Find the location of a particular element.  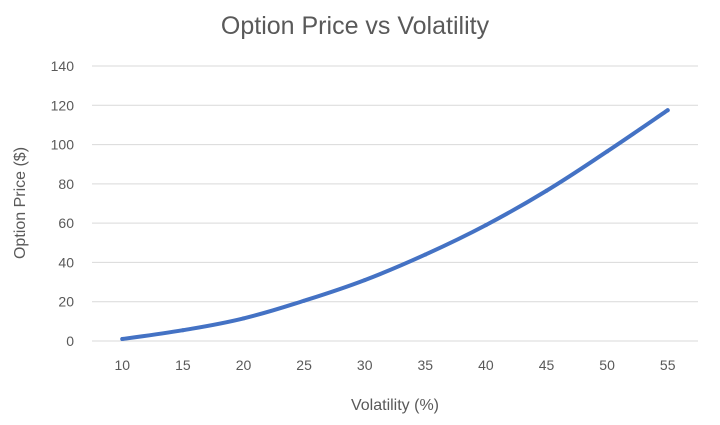

x-tick-label-35: 35 is located at coordinates (426, 365).